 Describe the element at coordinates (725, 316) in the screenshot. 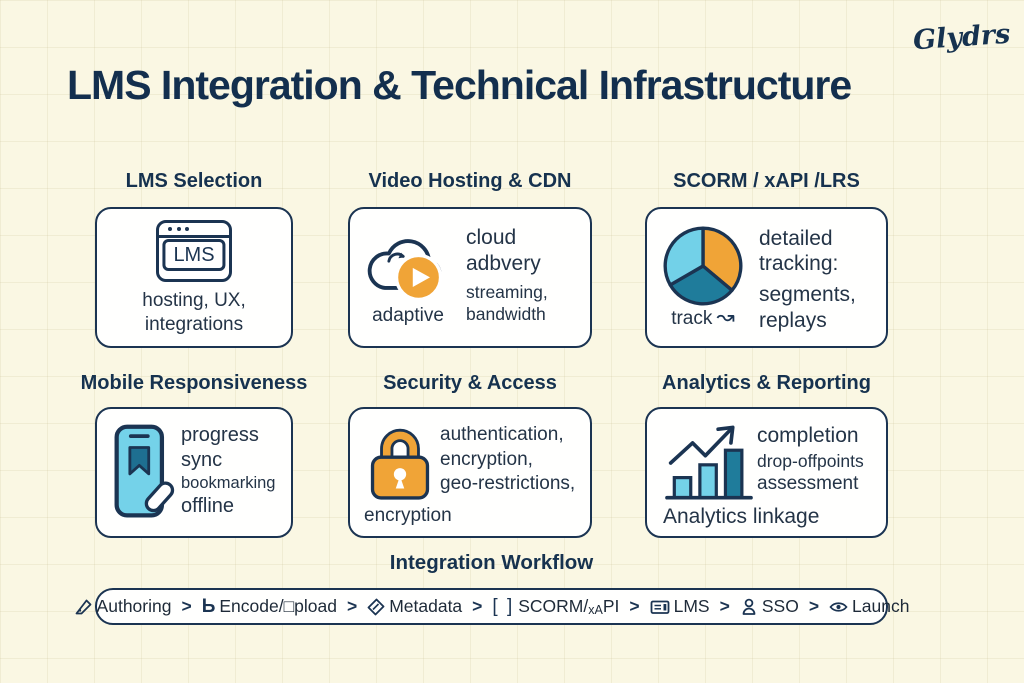

I see `wave-arrow-icon: ↝` at that location.